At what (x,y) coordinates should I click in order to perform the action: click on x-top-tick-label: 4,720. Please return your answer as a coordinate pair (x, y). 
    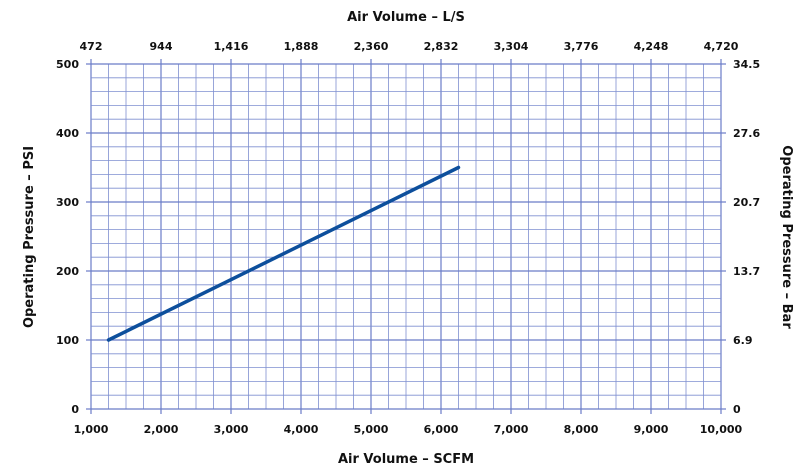
    Looking at the image, I should click on (721, 46).